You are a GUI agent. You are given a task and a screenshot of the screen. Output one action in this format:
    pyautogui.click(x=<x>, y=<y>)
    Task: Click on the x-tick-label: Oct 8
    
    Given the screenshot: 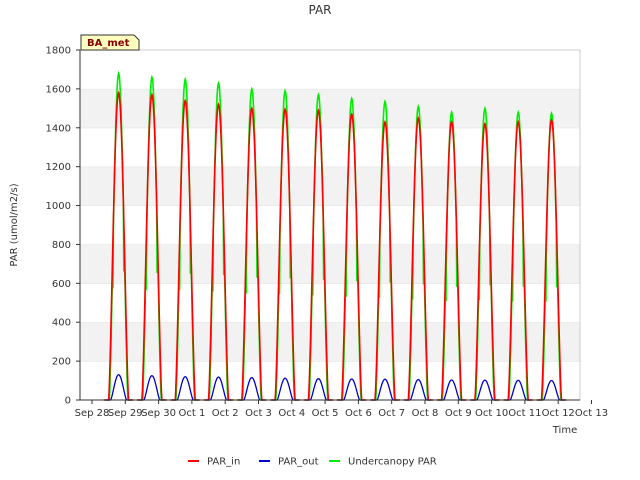 What is the action you would take?
    pyautogui.click(x=425, y=413)
    